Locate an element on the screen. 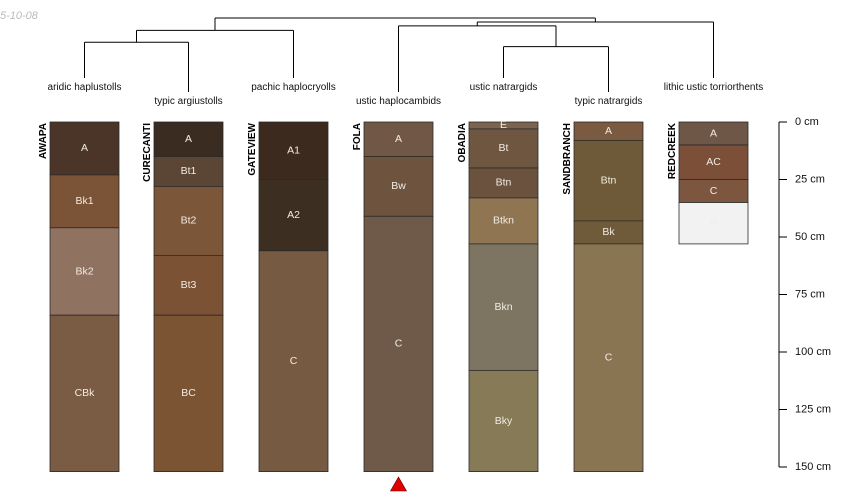 The height and width of the screenshot is (500, 850). depth-axis: 0 cm 25 cm 50 cm 75 cm 100 cm 125 cm 150 cm is located at coordinates (804, 294).